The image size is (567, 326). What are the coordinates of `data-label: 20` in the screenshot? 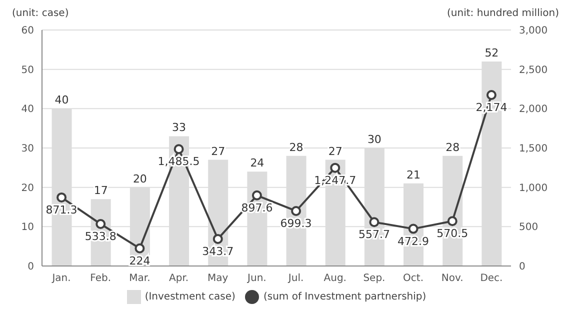 It's located at (139, 179).